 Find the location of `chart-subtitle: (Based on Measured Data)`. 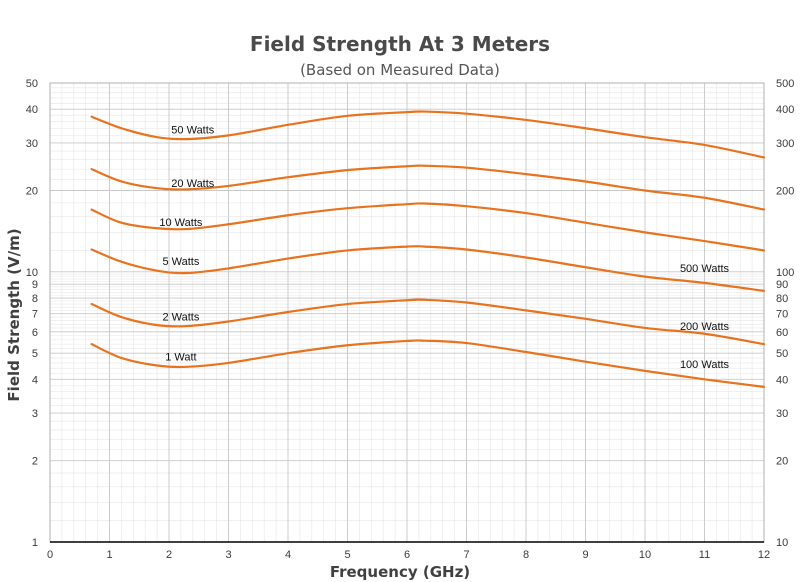

chart-subtitle: (Based on Measured Data) is located at coordinates (400, 70).